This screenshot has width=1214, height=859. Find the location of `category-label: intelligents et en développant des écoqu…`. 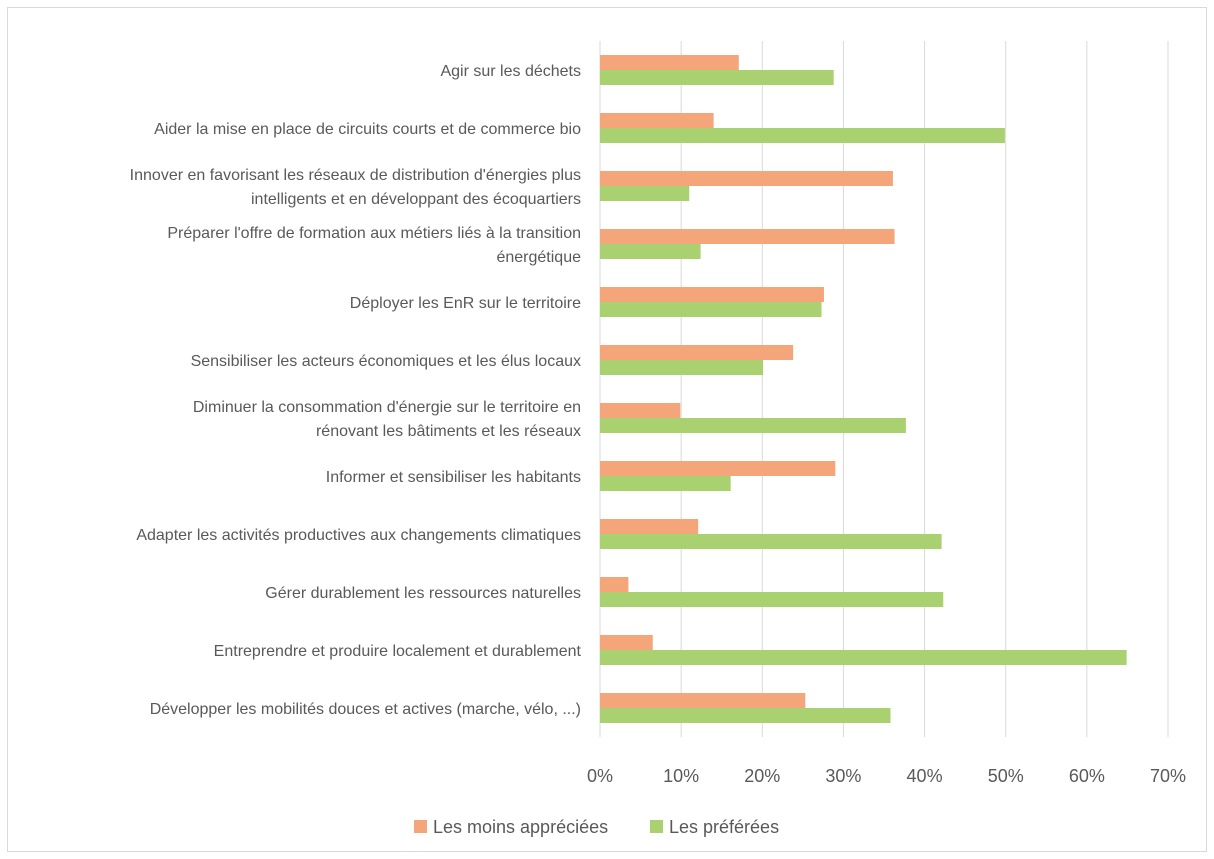

category-label: intelligents et en développant des écoqu… is located at coordinates (416, 199).